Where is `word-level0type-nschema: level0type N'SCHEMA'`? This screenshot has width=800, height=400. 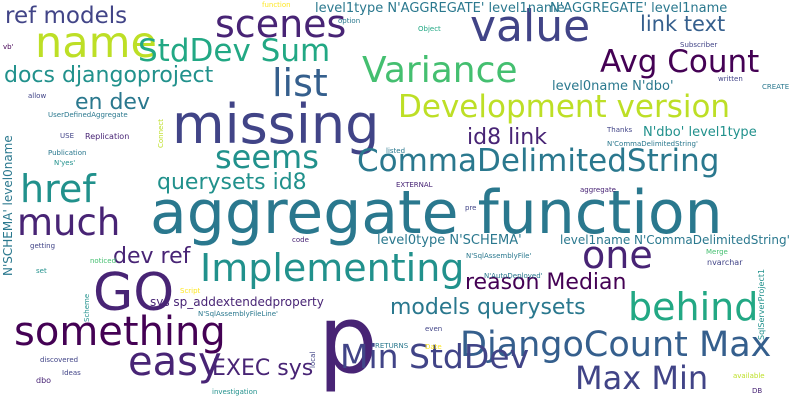 word-level0type-nschema: level0type N'SCHEMA' is located at coordinates (449, 240).